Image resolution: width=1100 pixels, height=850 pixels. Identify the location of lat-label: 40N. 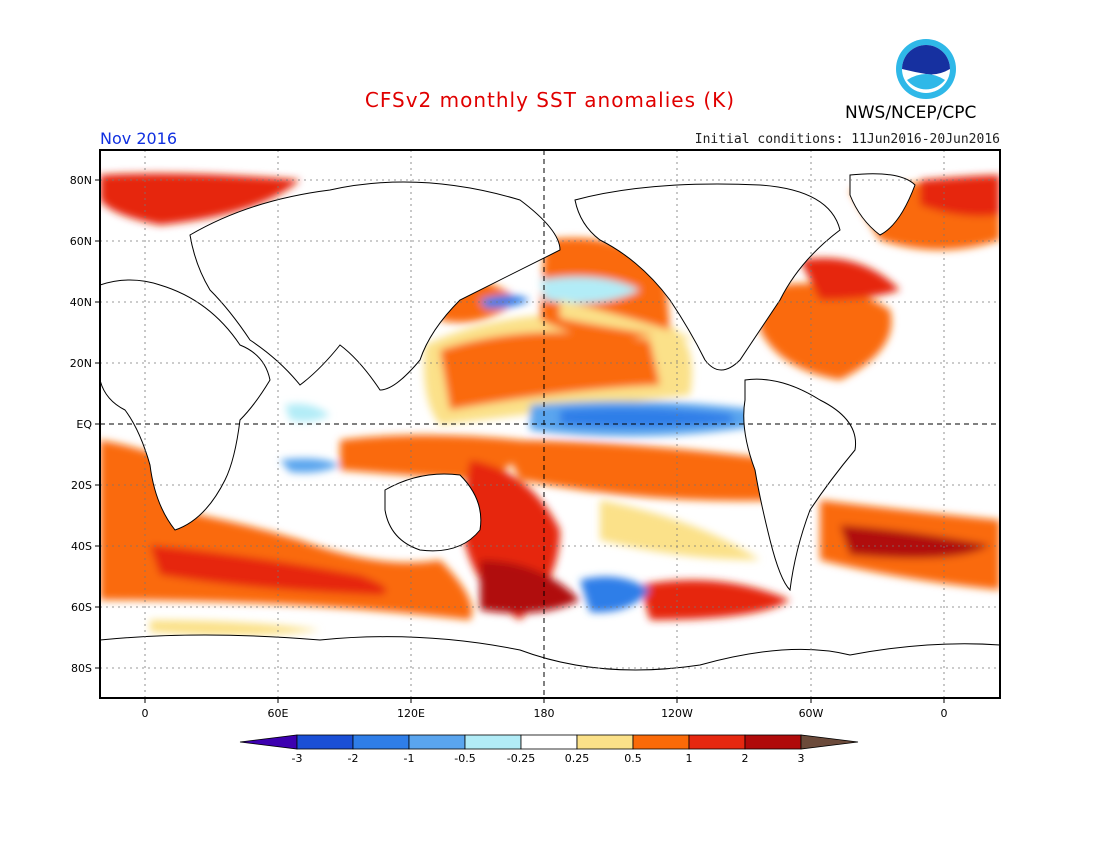
(81, 302).